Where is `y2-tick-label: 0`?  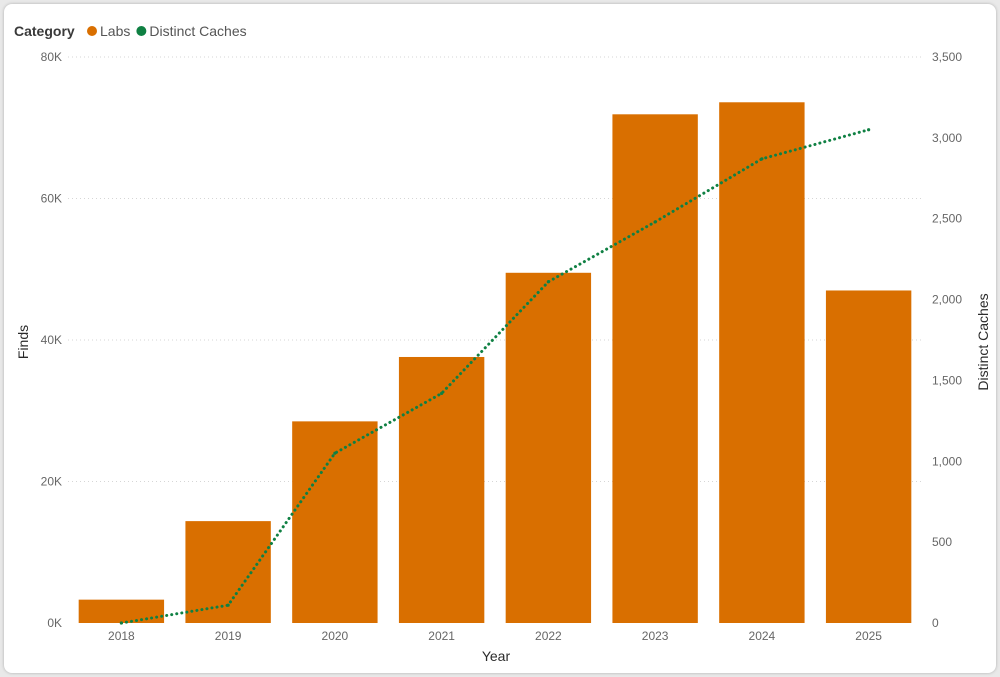 y2-tick-label: 0 is located at coordinates (935, 623).